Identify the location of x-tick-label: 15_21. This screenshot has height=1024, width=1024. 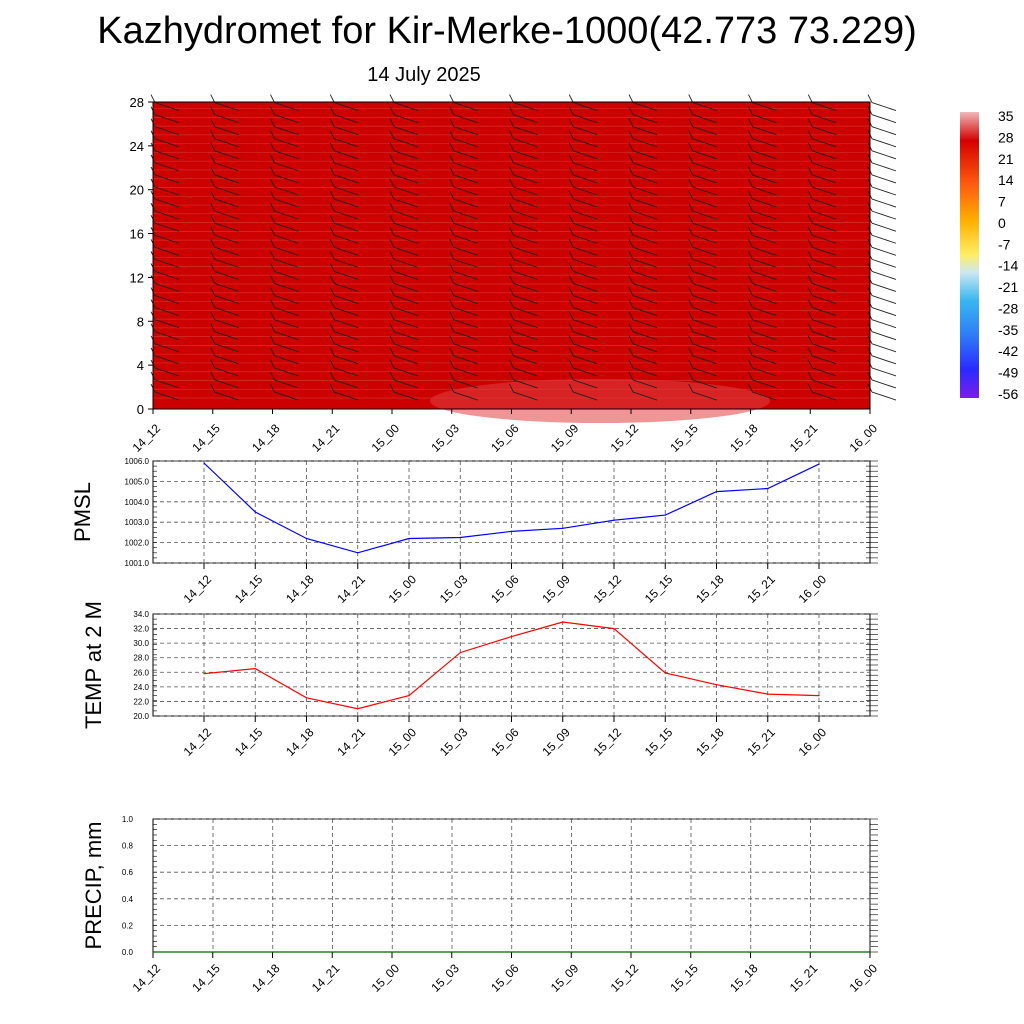
(804, 438).